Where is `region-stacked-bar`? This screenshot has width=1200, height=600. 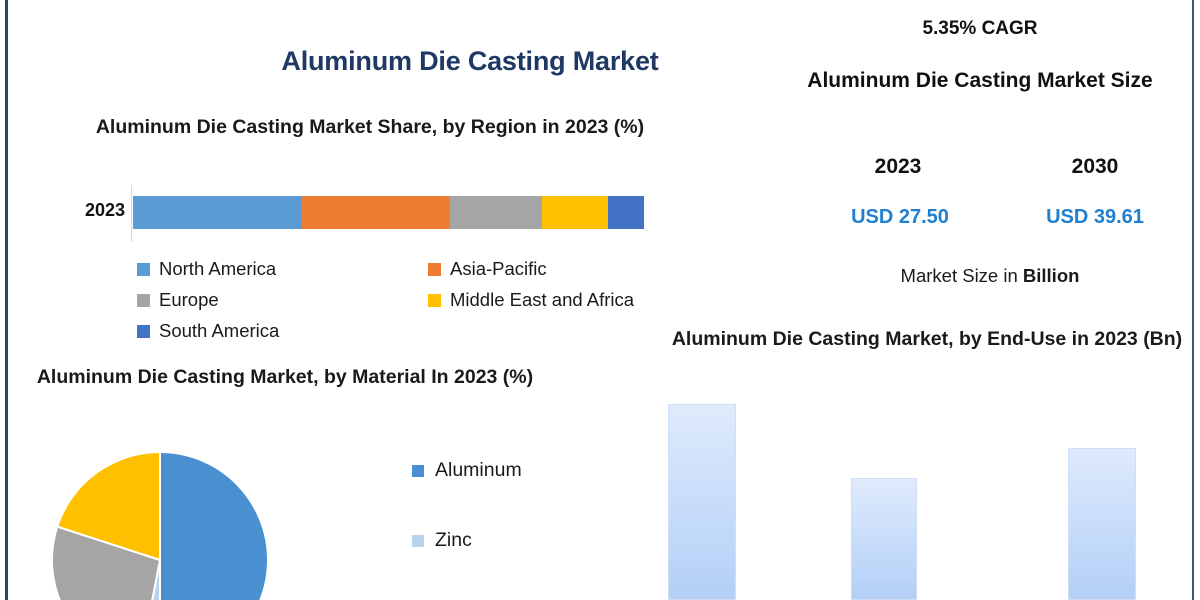 region-stacked-bar is located at coordinates (388, 212).